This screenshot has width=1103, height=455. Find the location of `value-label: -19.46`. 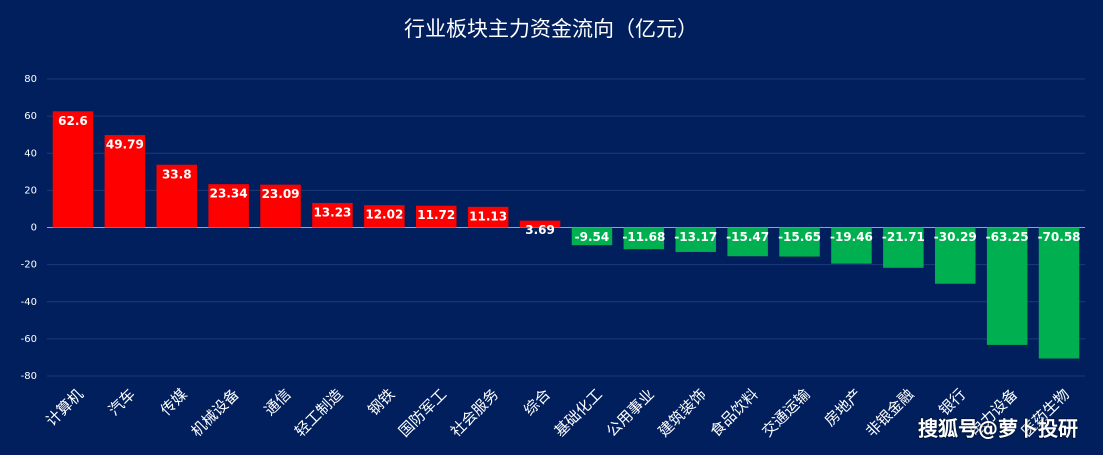

value-label: -19.46 is located at coordinates (851, 237).